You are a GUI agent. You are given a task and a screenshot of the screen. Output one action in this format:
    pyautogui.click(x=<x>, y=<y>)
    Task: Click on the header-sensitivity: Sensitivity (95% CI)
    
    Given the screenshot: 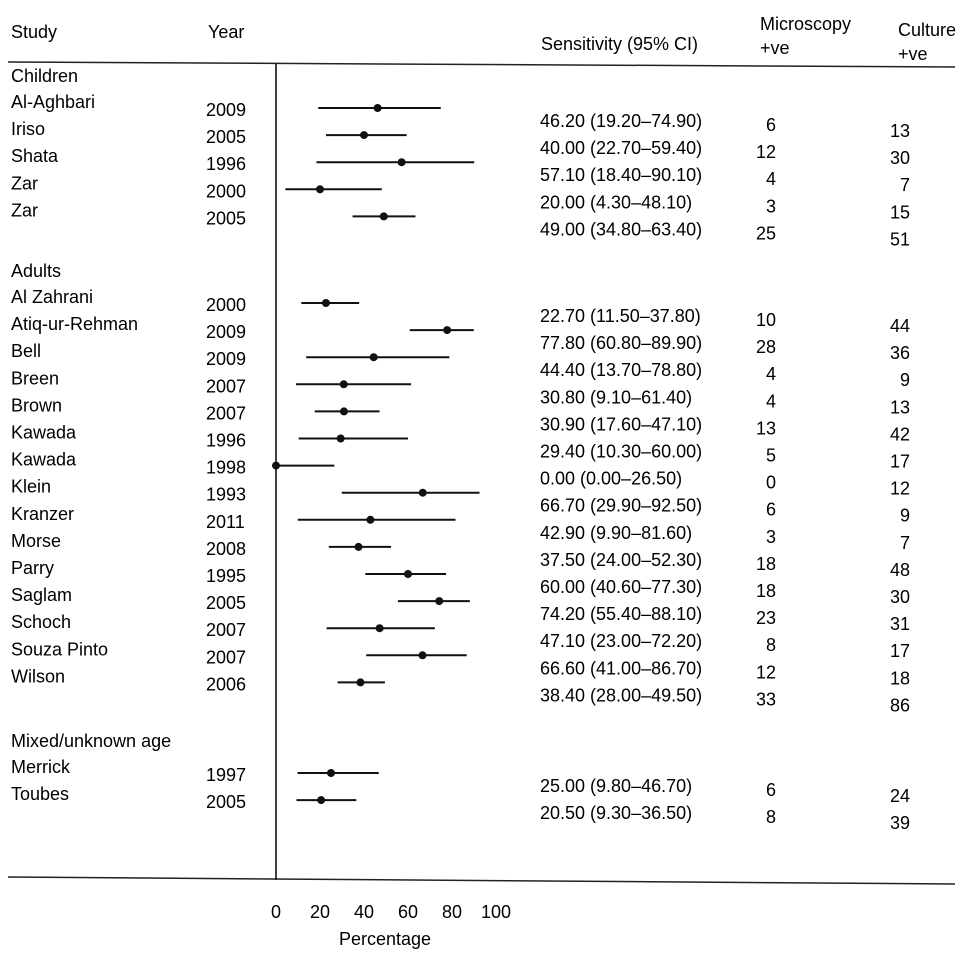 What is the action you would take?
    pyautogui.click(x=619, y=44)
    